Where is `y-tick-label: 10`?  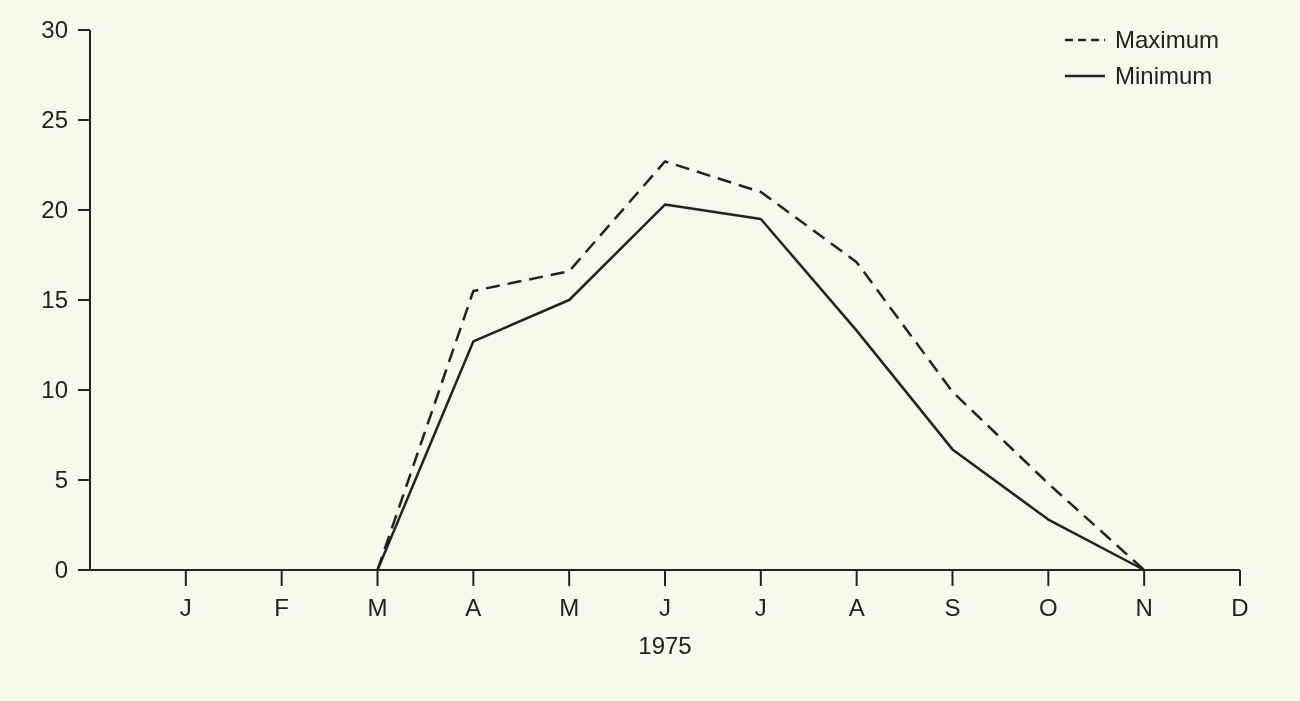
y-tick-label: 10 is located at coordinates (54, 390).